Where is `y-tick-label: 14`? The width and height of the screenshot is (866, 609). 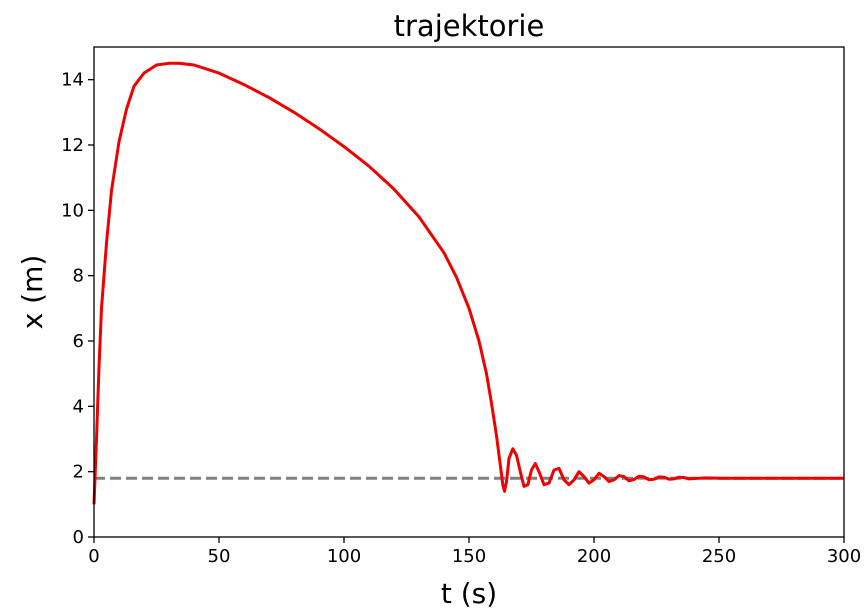
y-tick-label: 14 is located at coordinates (72, 80).